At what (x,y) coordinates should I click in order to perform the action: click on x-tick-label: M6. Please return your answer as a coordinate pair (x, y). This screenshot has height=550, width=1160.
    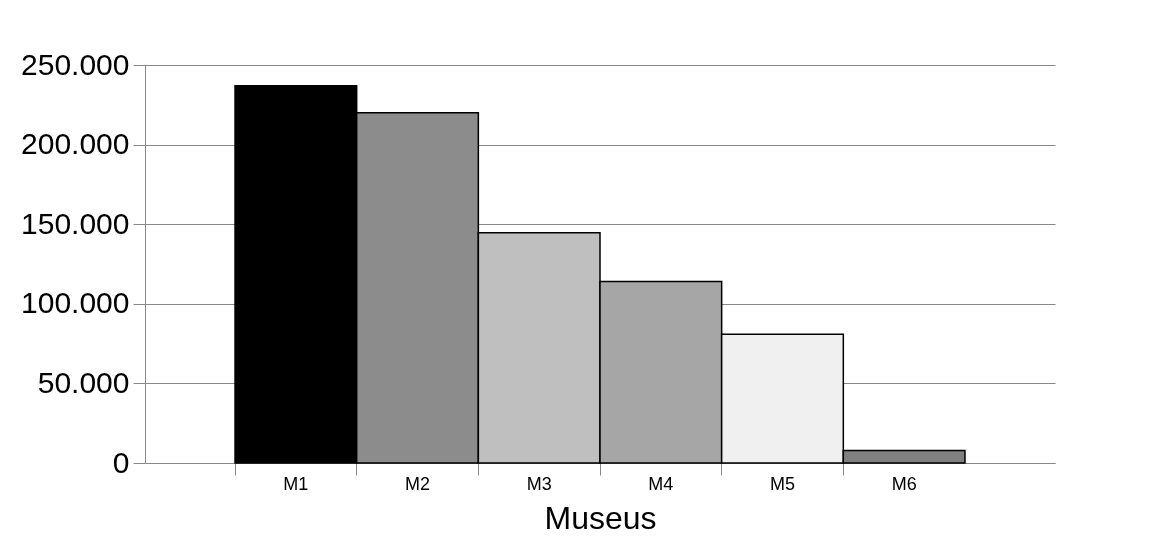
    Looking at the image, I should click on (904, 483).